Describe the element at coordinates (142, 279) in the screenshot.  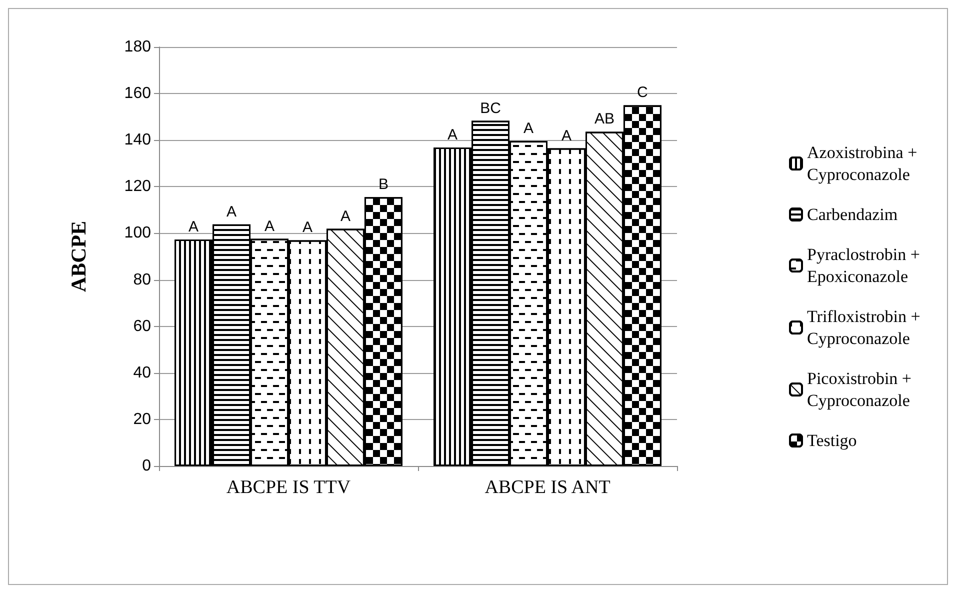
I see `y-tick-label: 80` at that location.